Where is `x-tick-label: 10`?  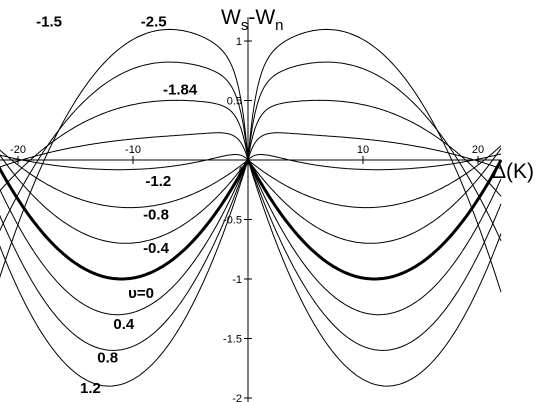
x-tick-label: 10 is located at coordinates (363, 150).